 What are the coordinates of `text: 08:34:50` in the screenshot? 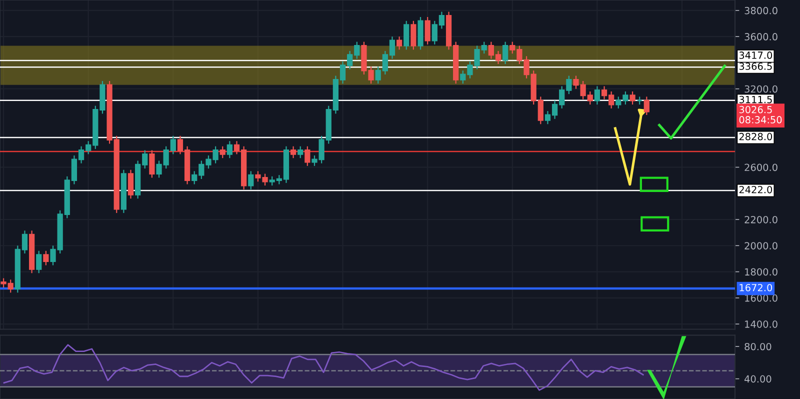 It's located at (760, 120).